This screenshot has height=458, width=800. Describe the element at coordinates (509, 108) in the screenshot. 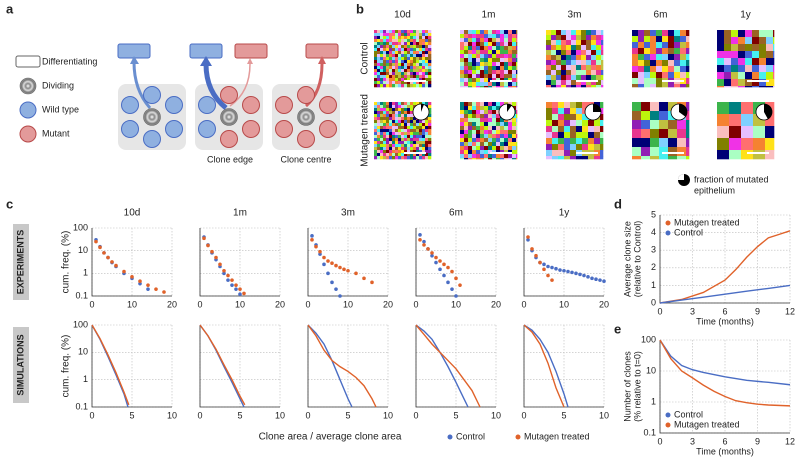

I see `pie-wedge` at that location.